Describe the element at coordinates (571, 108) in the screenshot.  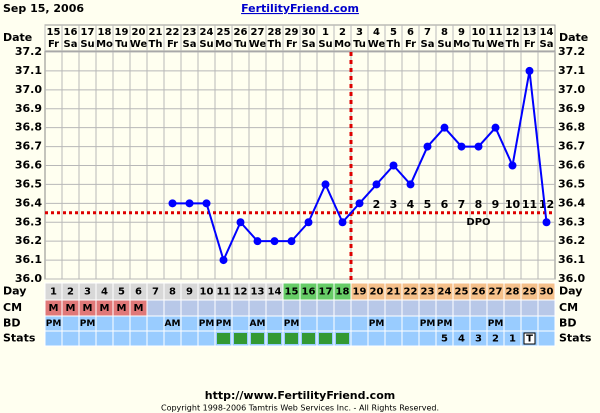
I see `y-tick-label-right: 36.9` at that location.